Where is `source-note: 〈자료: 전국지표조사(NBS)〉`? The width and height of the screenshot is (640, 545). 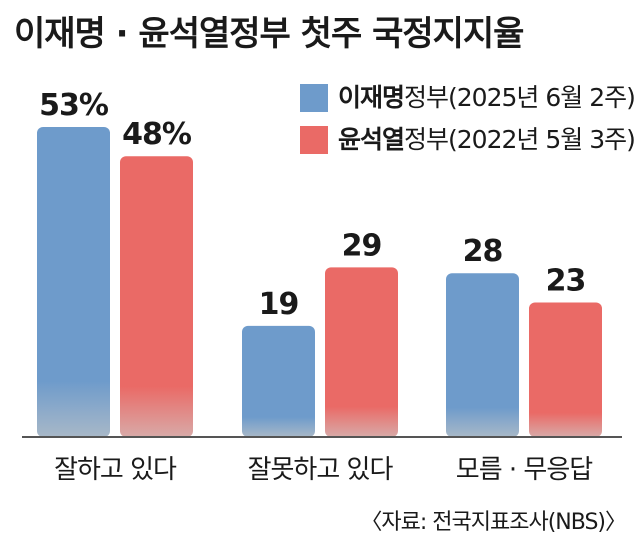 source-note: 〈자료: 전국지표조사(NBS)〉 is located at coordinates (493, 522).